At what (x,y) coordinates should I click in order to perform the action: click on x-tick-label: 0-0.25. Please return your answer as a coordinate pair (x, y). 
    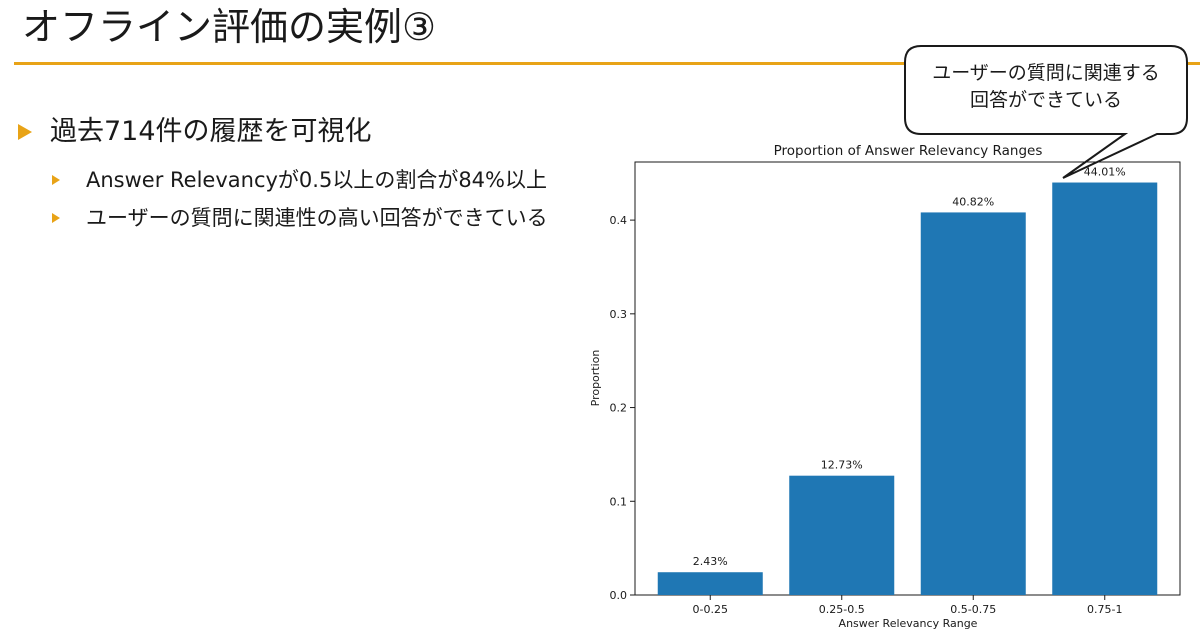
    Looking at the image, I should click on (710, 609).